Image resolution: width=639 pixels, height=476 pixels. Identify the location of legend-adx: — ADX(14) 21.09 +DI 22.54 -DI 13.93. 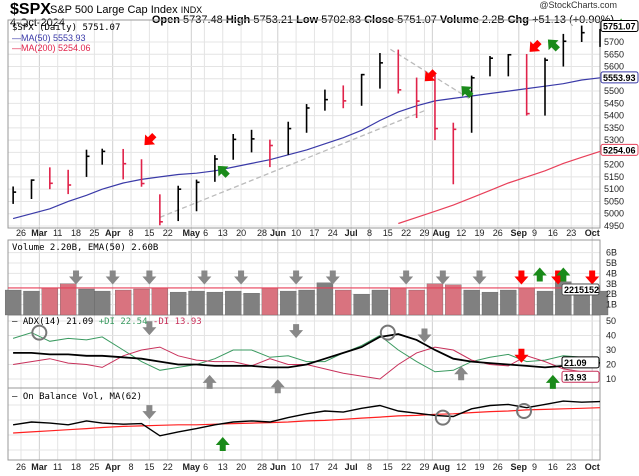
(107, 322).